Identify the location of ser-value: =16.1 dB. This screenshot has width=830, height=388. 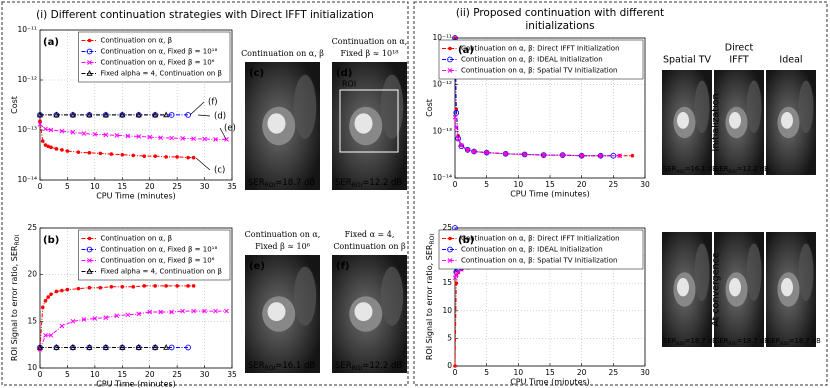
(295, 366).